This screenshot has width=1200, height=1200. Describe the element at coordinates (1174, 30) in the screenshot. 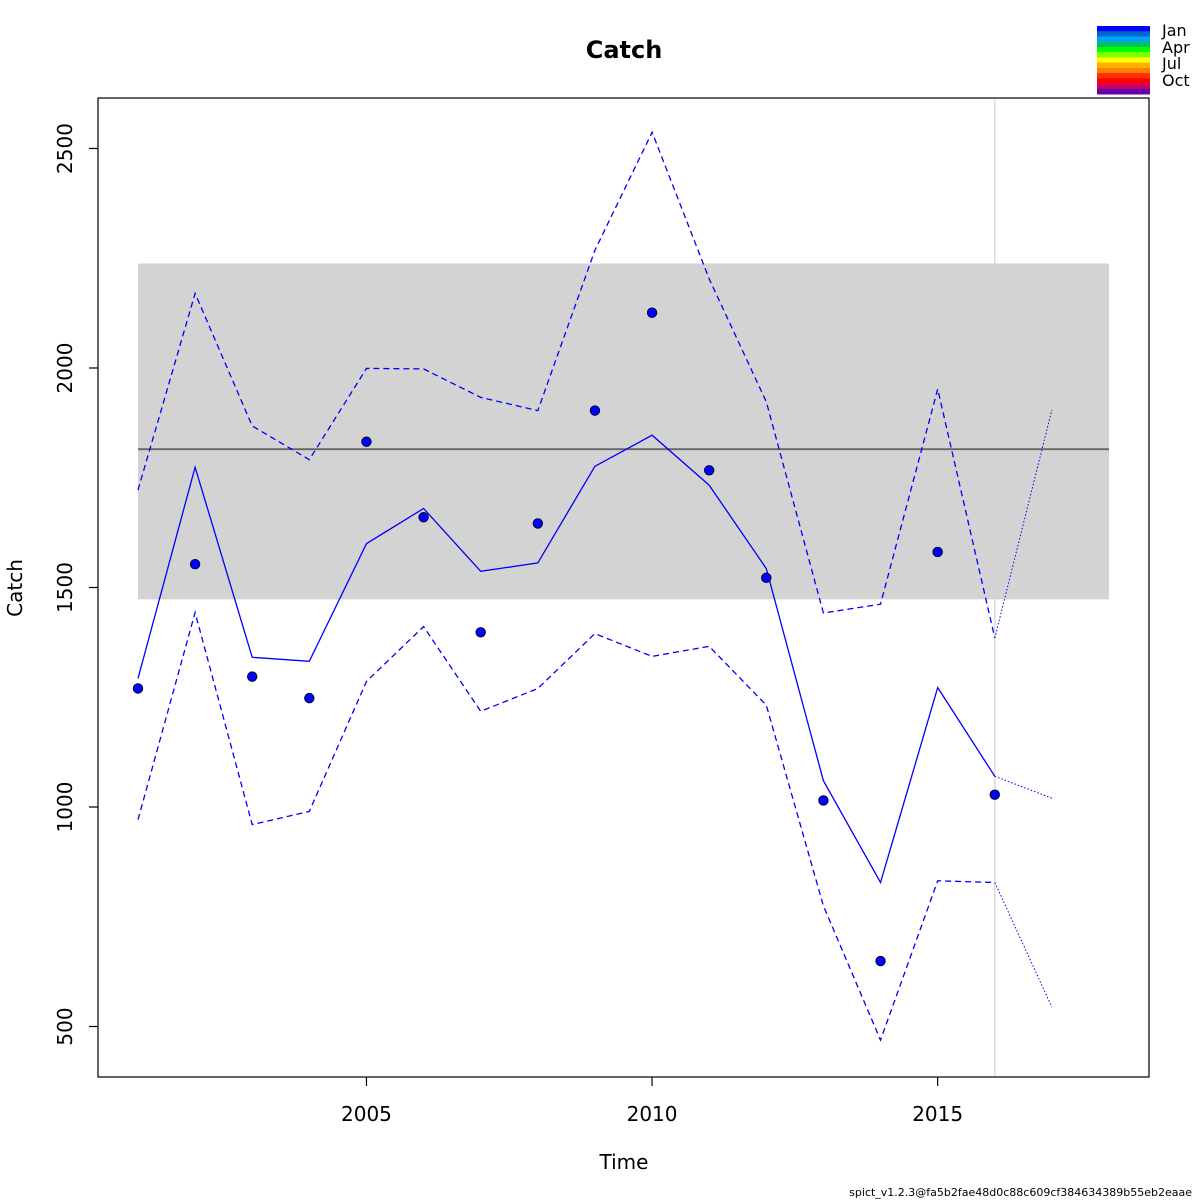

I see `legend-label: Jan` at that location.